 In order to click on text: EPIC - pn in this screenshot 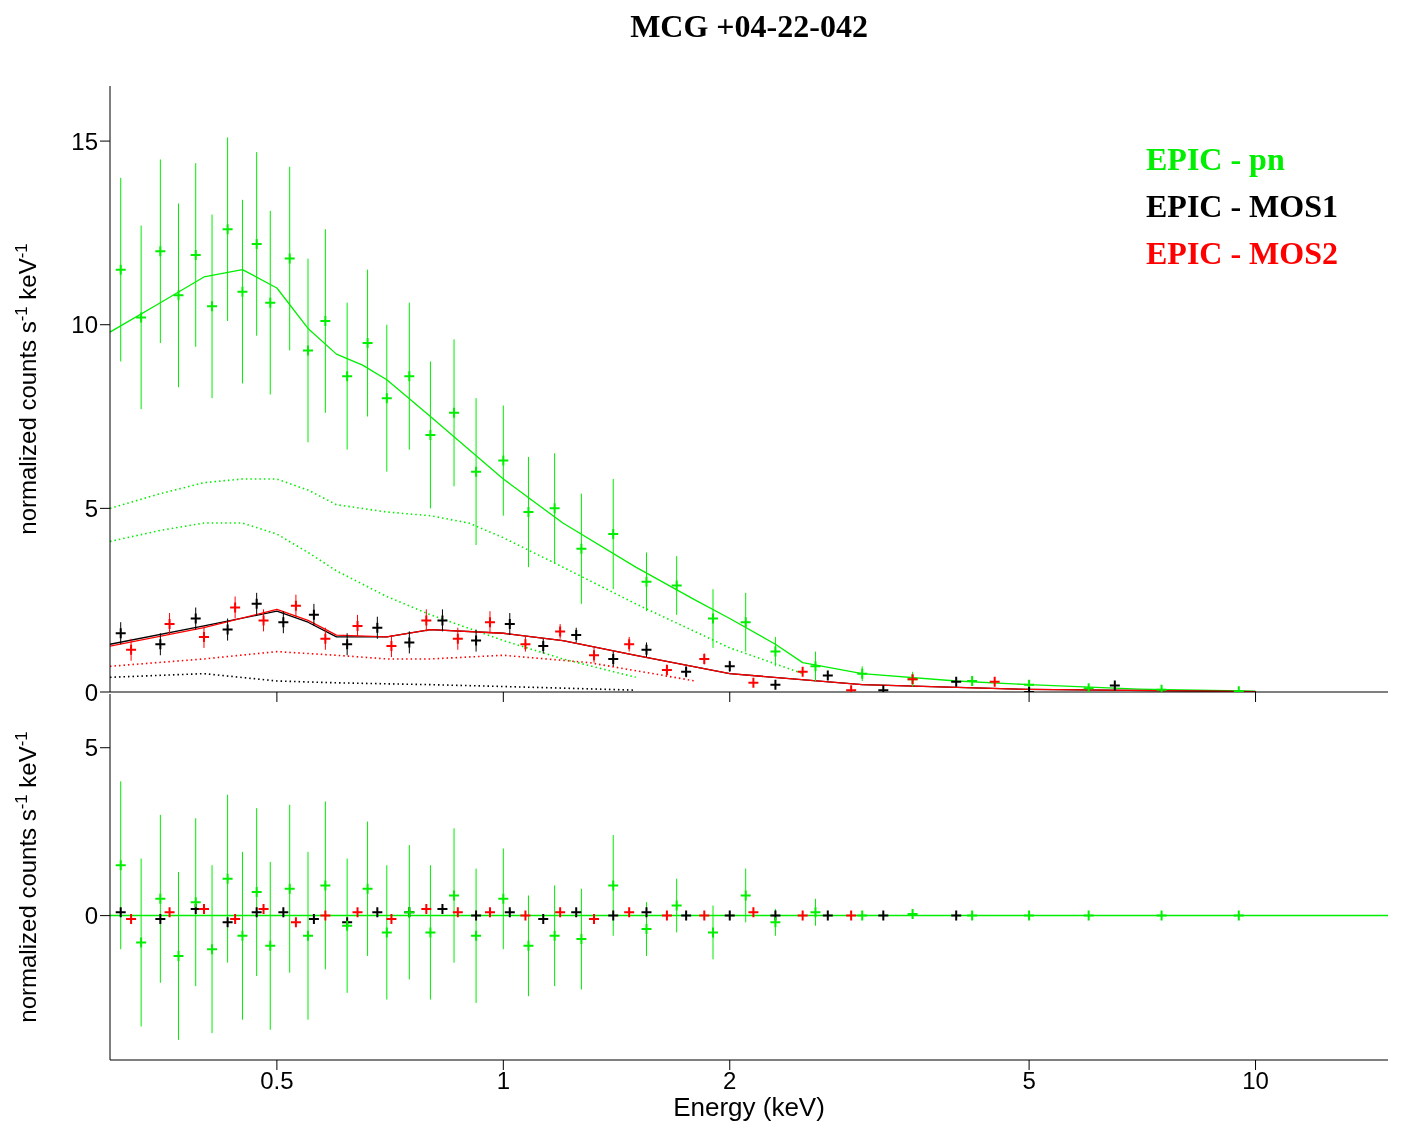, I will do `click(1216, 159)`.